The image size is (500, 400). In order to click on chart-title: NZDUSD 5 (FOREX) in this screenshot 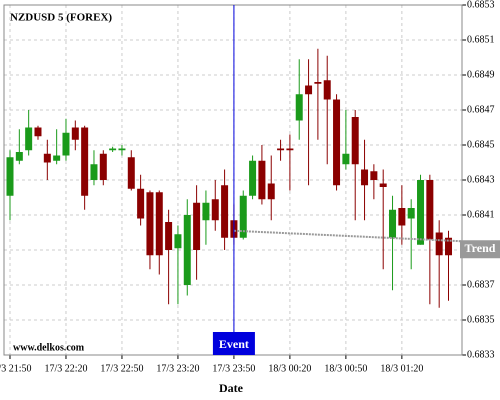, I will do `click(61, 18)`.